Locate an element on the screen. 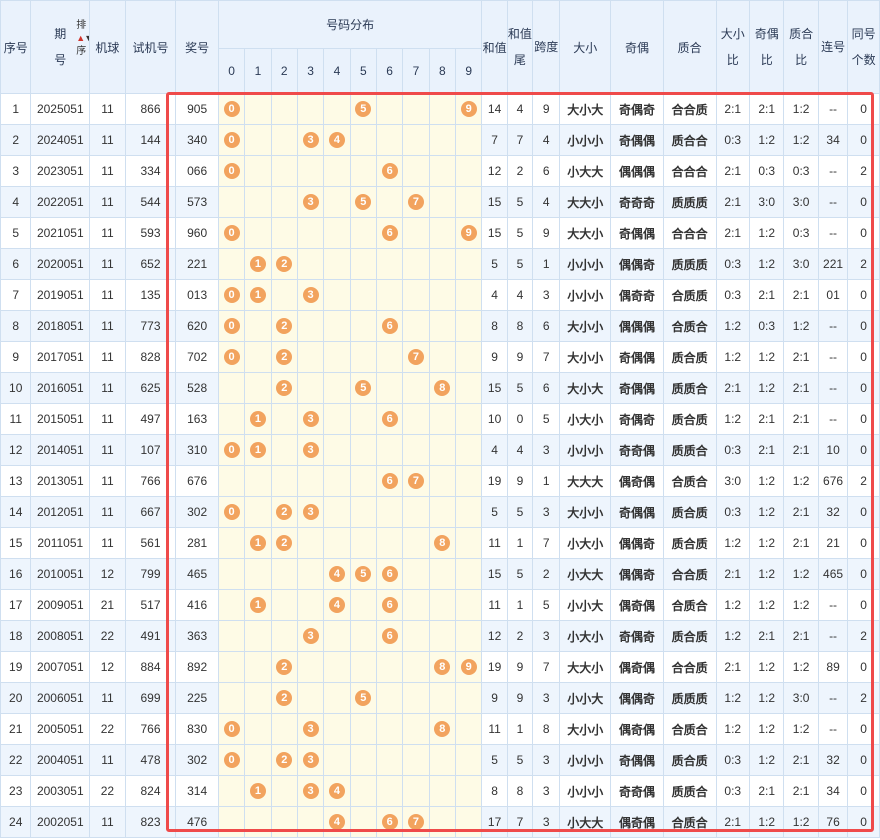 This screenshot has height=840, width=880. cell-odd-even-ratio: 2:1 is located at coordinates (766, 109).